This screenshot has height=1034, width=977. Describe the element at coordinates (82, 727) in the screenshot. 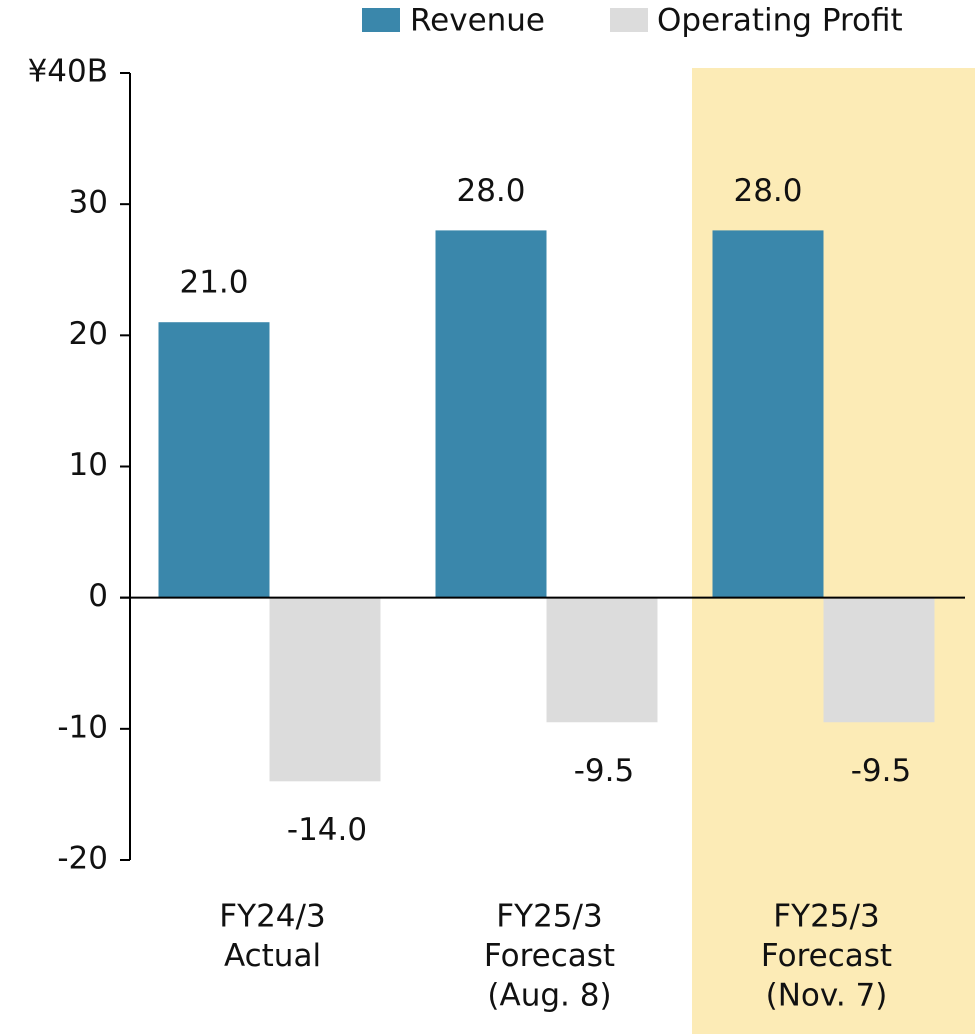

I see `y-tick-label: -10` at that location.